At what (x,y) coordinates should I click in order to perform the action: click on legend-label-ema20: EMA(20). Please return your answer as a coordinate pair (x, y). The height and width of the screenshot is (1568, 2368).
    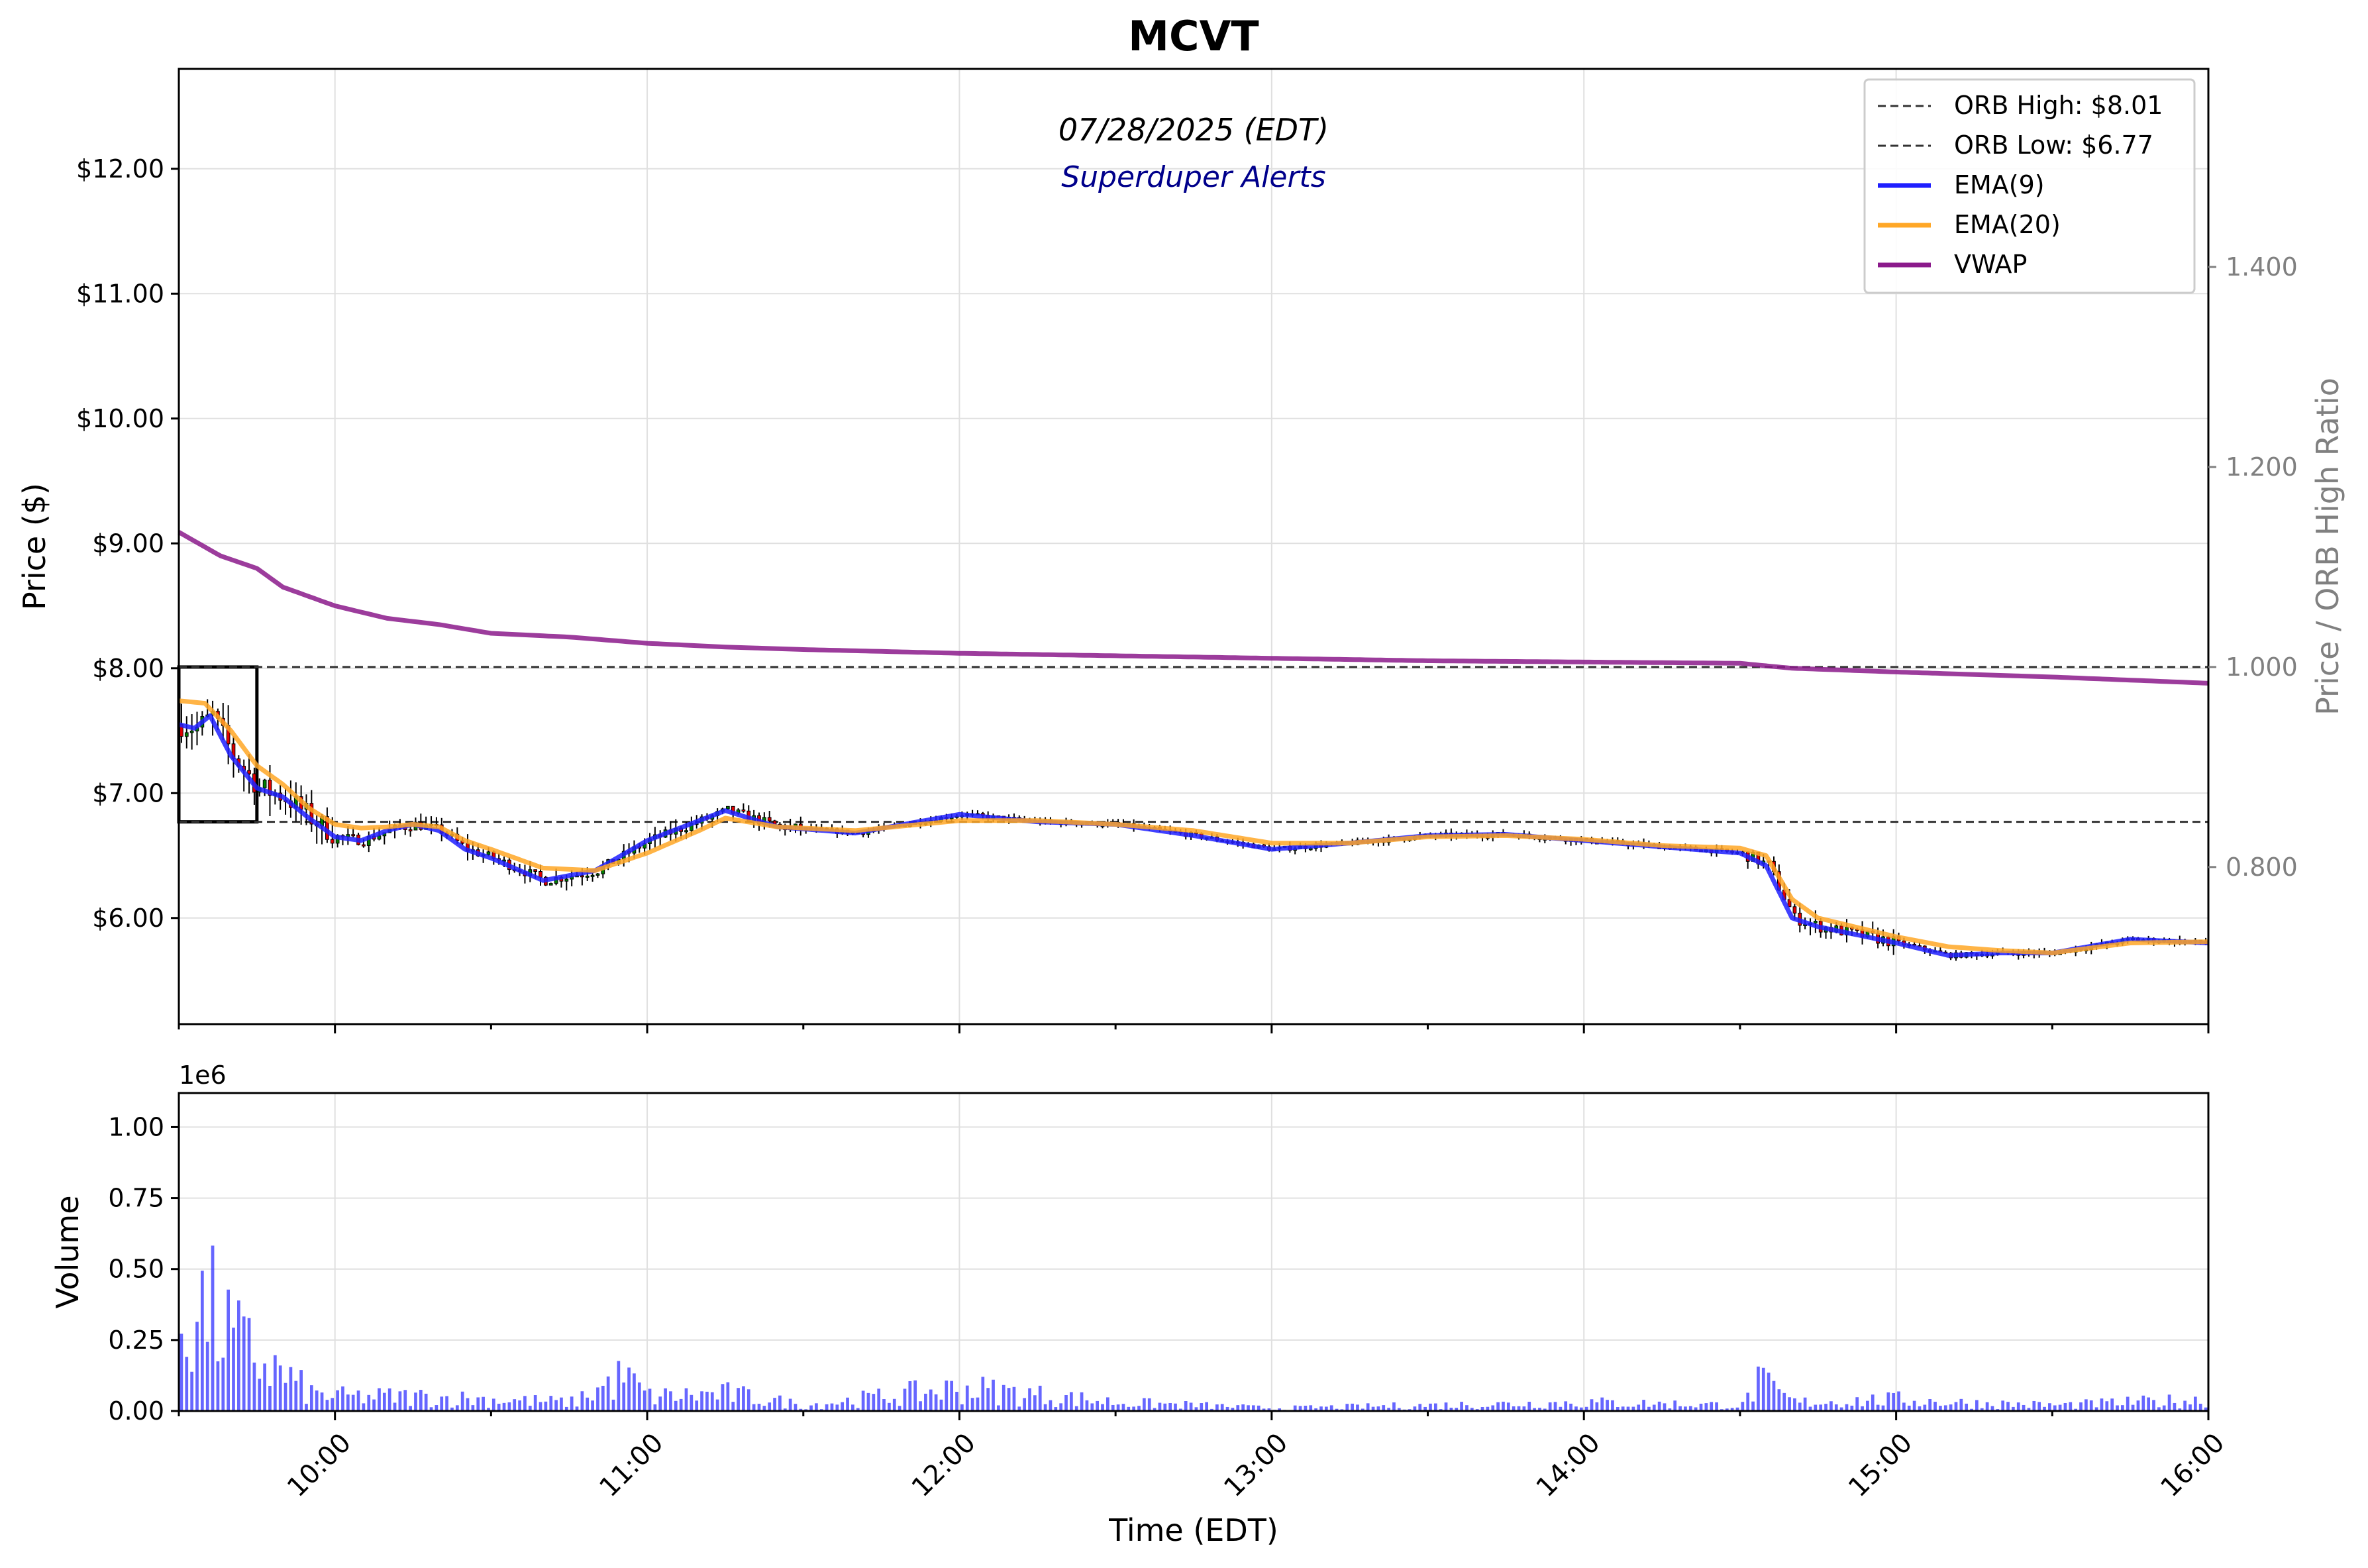
    Looking at the image, I should click on (2008, 224).